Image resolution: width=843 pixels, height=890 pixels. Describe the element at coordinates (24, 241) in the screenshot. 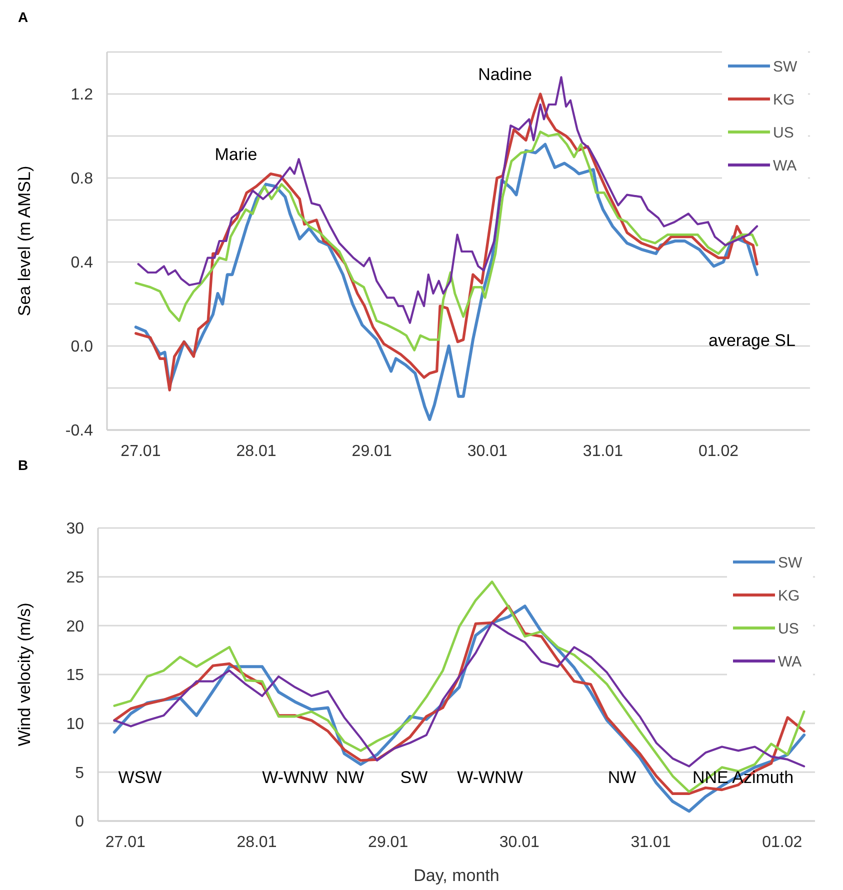

I see `y-axis-title: Sea level (m AMSL)` at that location.